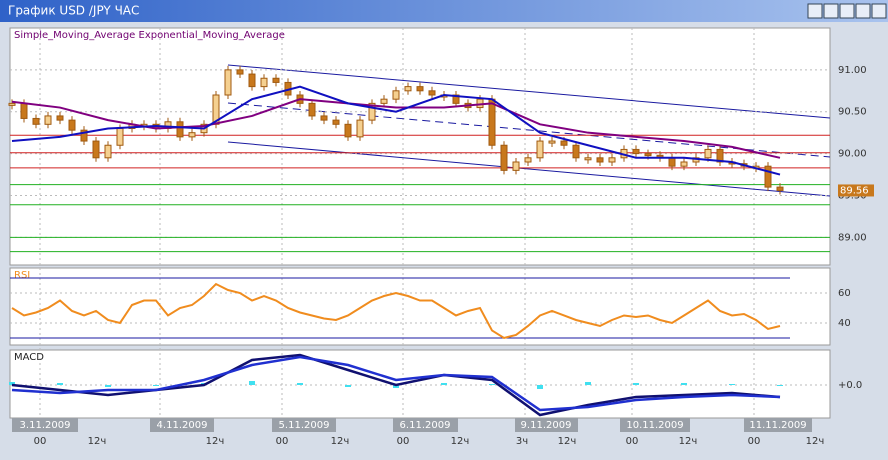  I want to click on date-label: 5.11.2009, so click(304, 425).